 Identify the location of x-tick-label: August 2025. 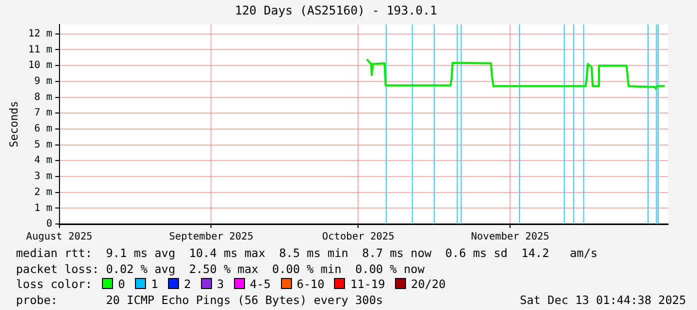
(59, 237).